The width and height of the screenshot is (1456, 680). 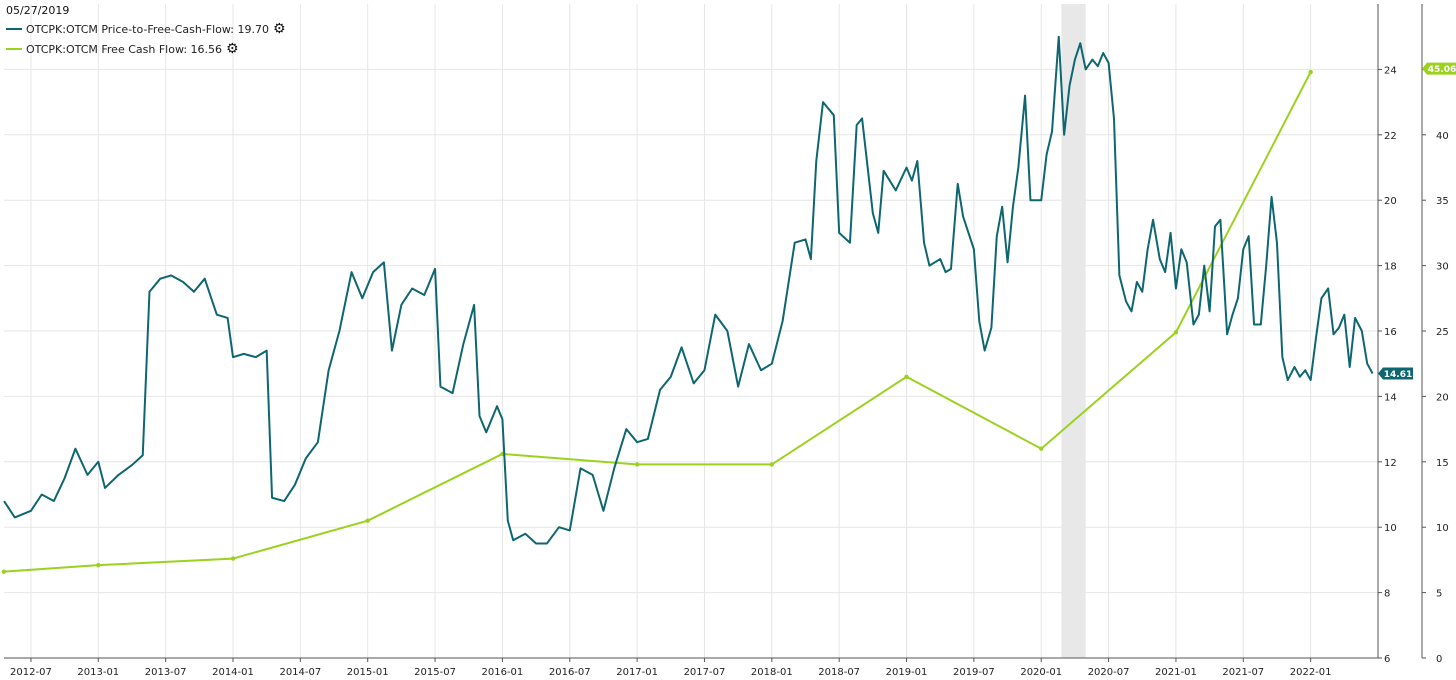 What do you see at coordinates (1439, 594) in the screenshot?
I see `right-tick-label: 5` at bounding box center [1439, 594].